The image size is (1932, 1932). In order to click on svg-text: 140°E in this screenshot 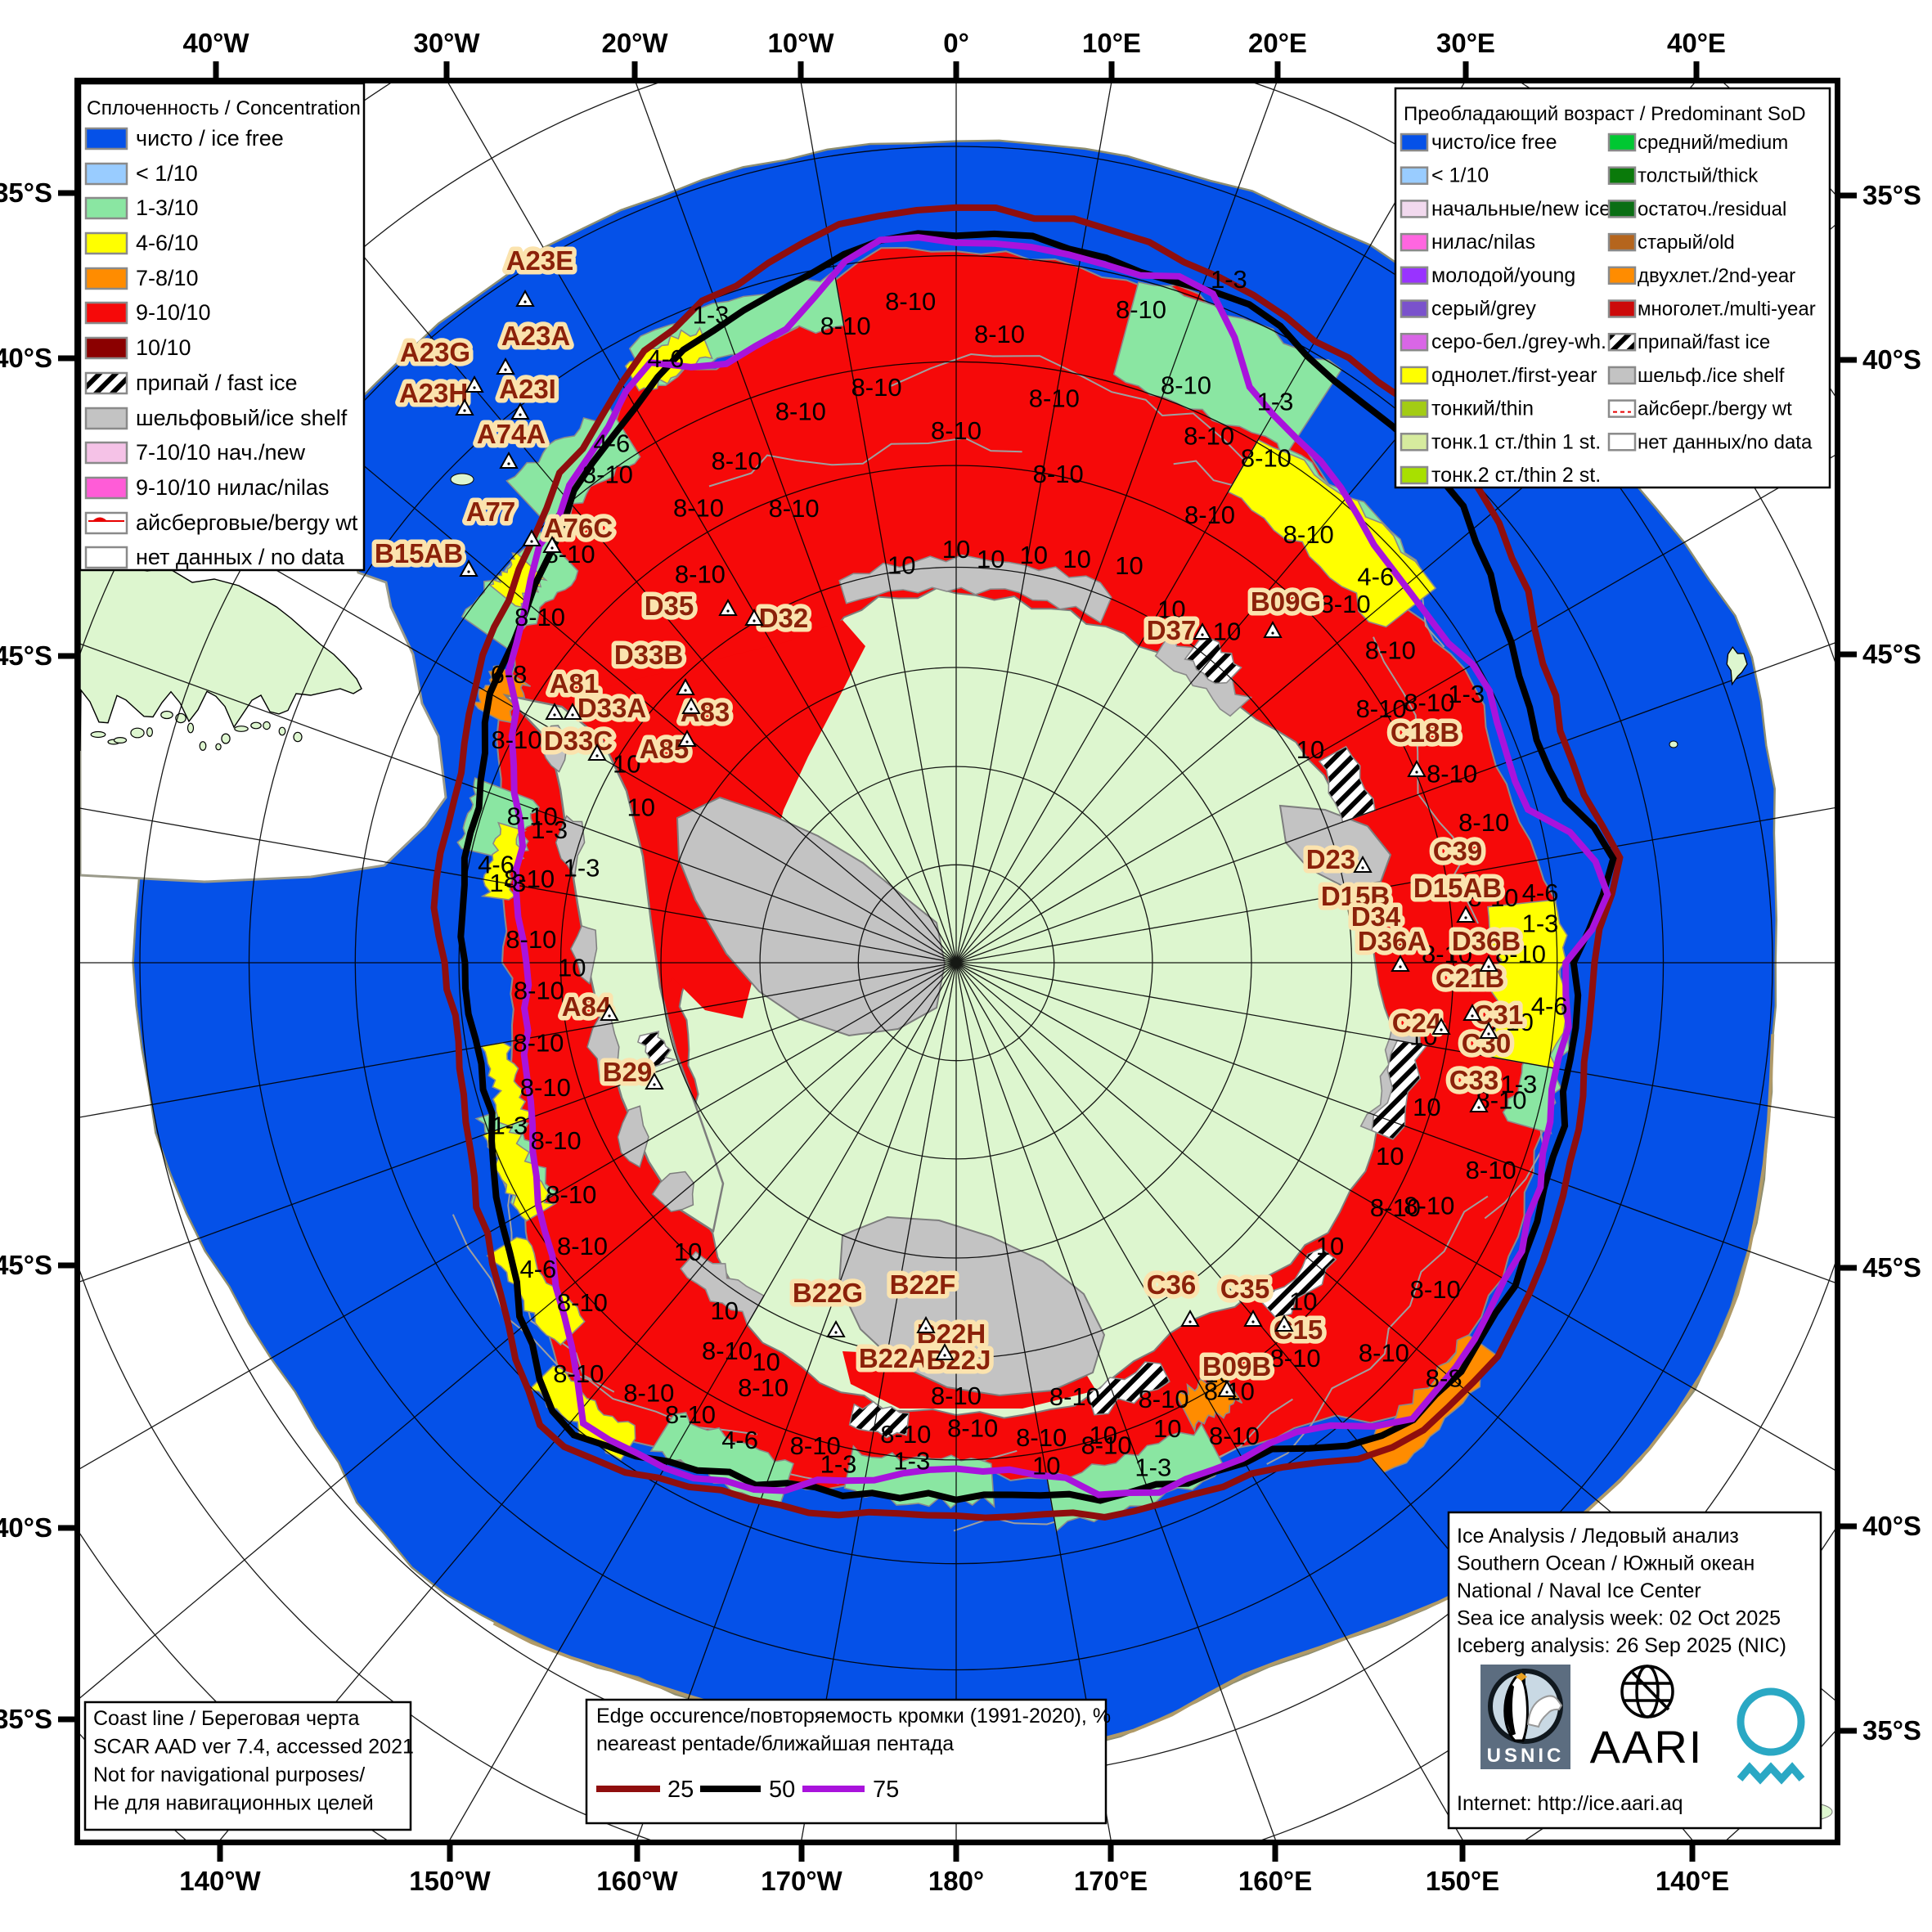, I will do `click(1693, 1881)`.